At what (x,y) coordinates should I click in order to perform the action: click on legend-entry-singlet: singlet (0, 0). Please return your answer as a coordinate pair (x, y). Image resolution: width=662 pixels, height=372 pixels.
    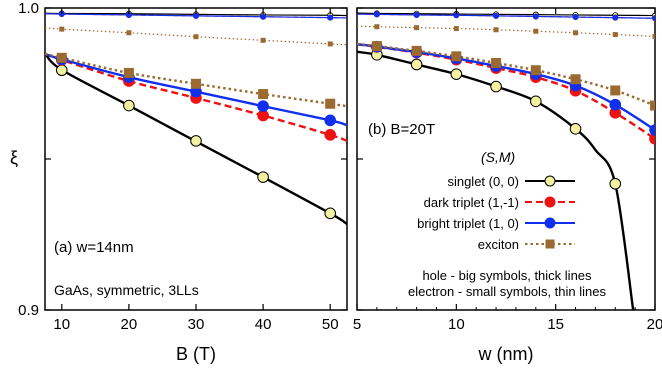
    Looking at the image, I should click on (511, 181).